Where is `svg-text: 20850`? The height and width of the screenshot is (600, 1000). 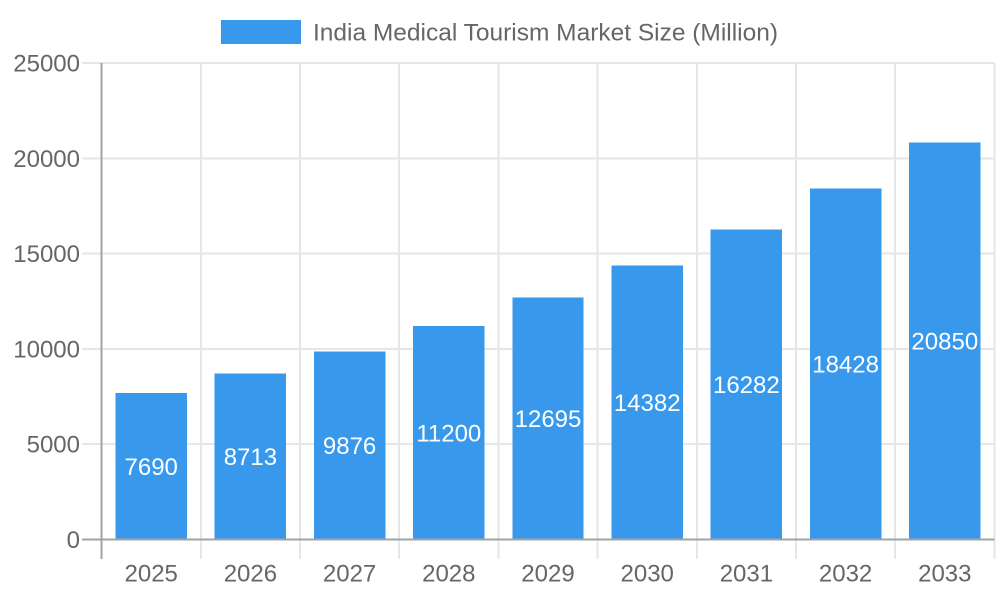 svg-text: 20850 is located at coordinates (944, 341).